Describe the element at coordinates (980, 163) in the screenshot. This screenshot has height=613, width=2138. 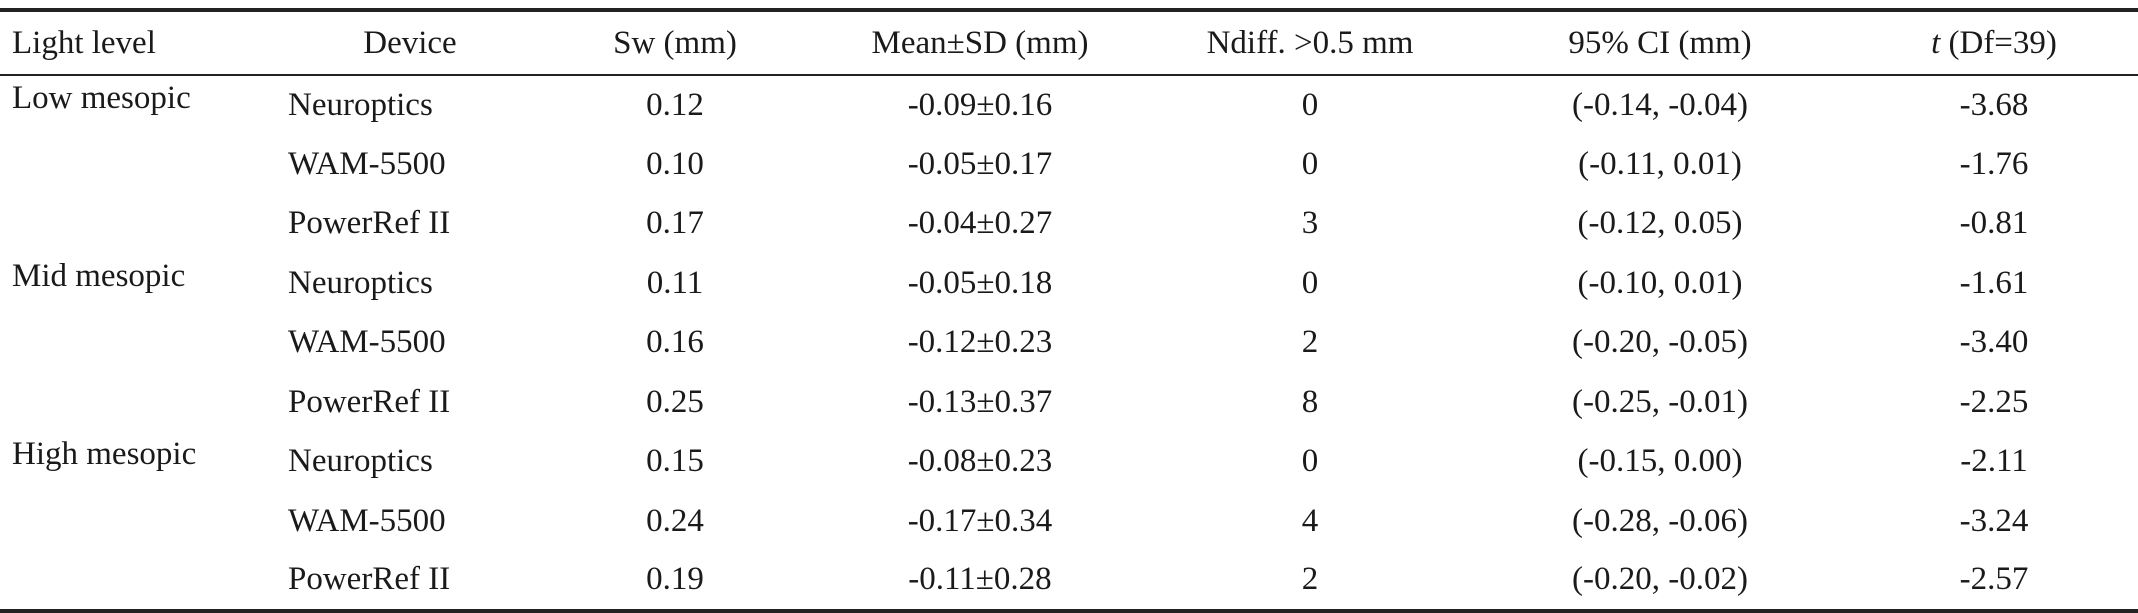
I see `cell-mean-sd: -0.05±0.17` at that location.